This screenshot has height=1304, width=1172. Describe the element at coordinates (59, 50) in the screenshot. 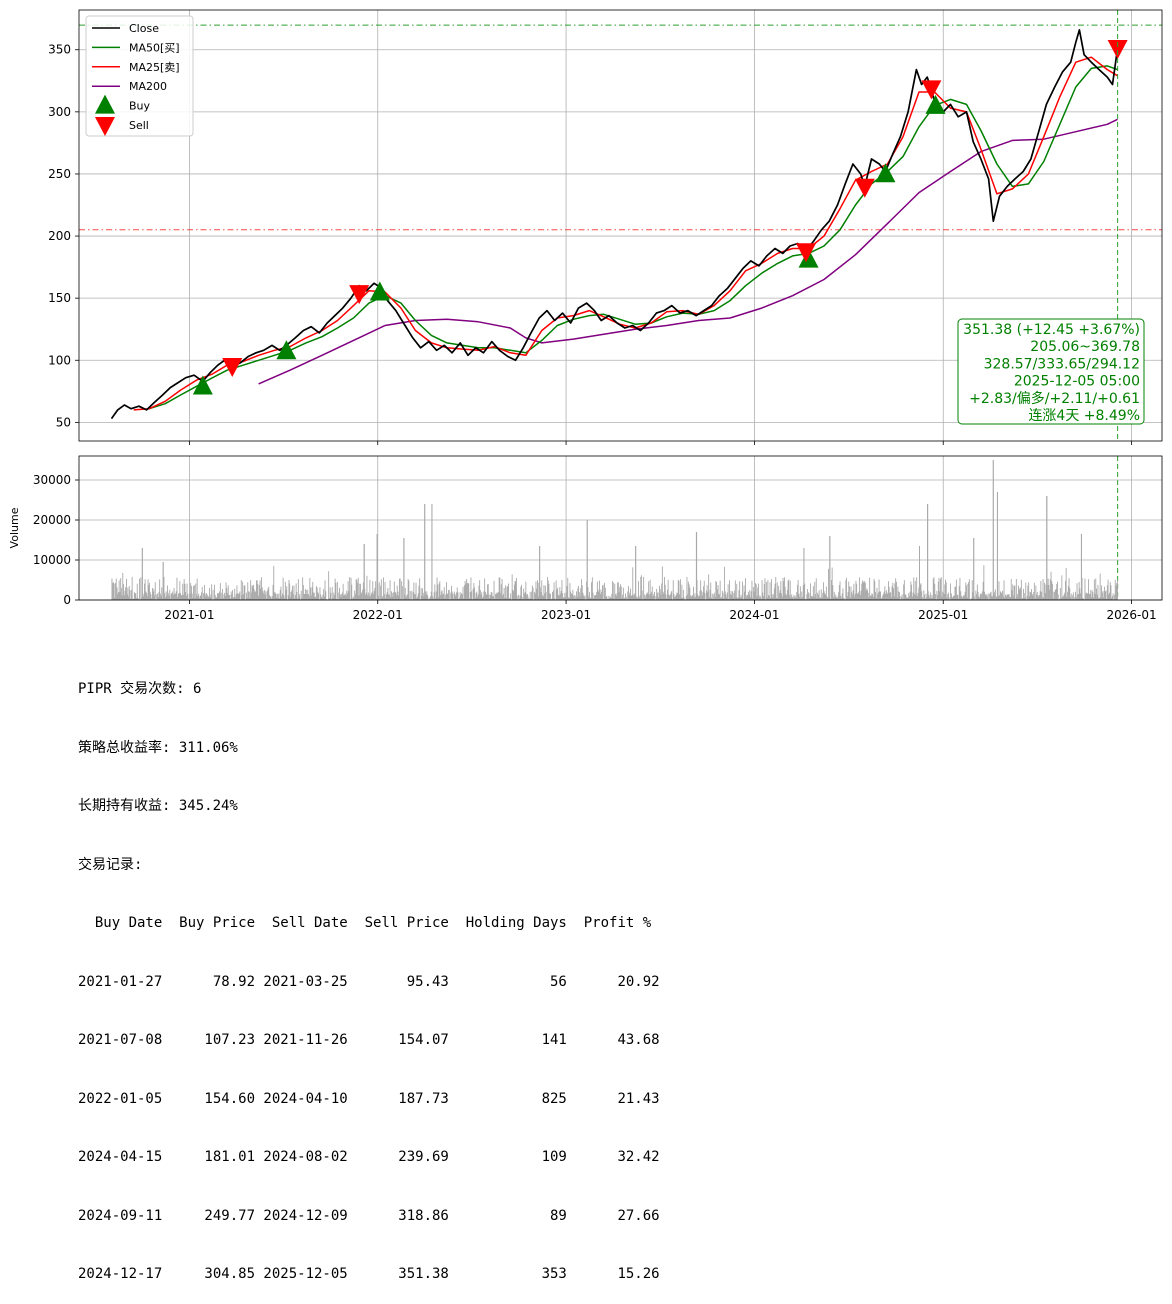

I see `price-y-tick-label: 350` at that location.